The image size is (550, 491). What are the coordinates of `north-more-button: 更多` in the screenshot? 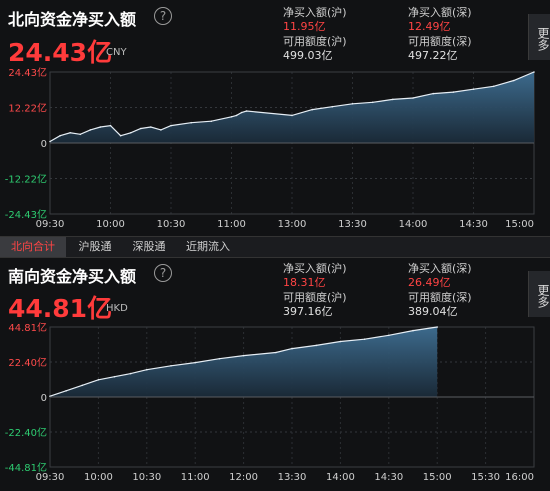 It's located at (539, 37).